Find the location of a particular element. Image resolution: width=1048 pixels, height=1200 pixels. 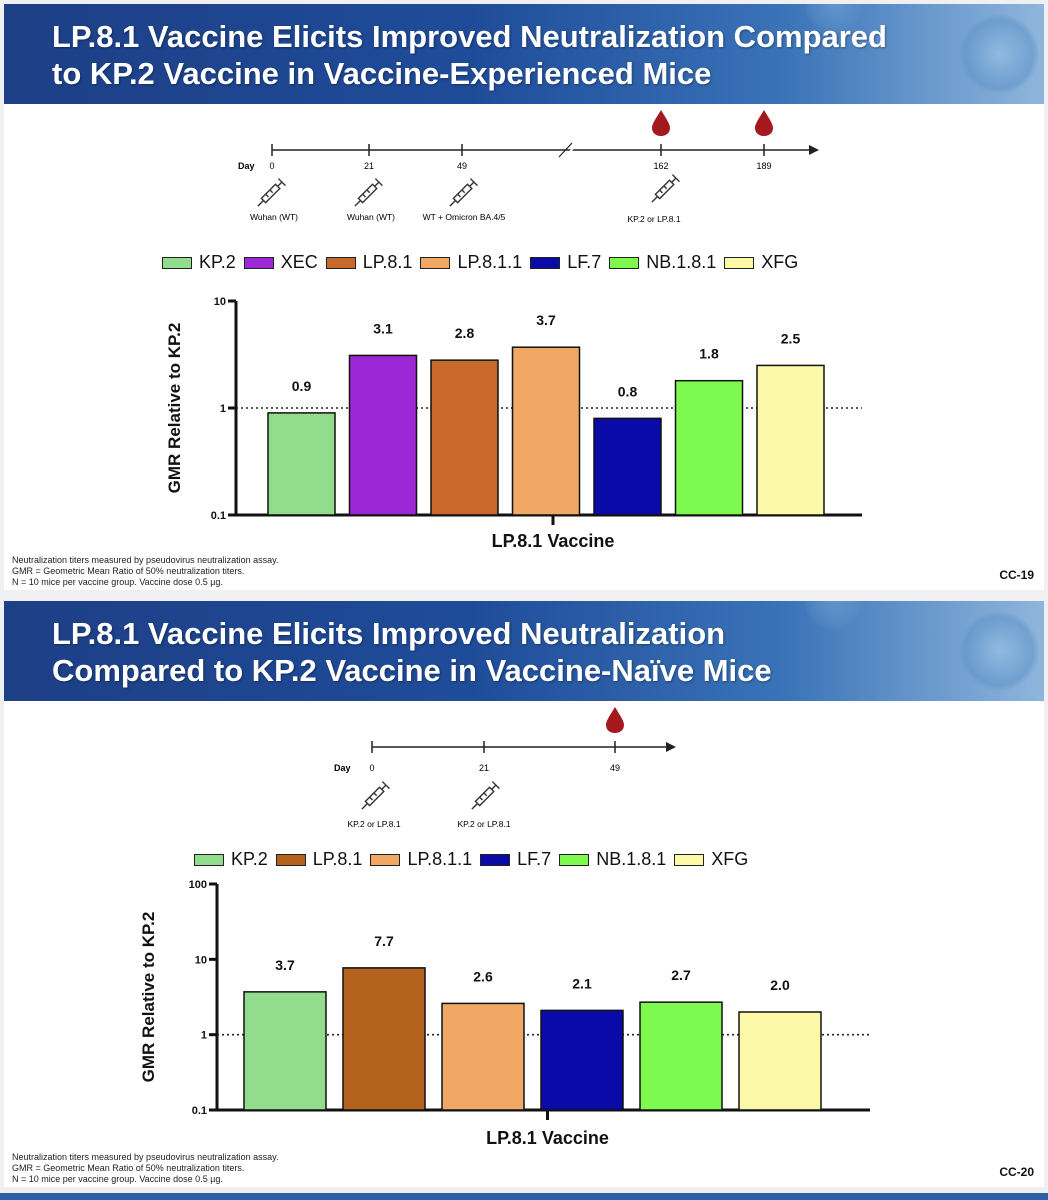

legend-item: XEC is located at coordinates (280, 262).